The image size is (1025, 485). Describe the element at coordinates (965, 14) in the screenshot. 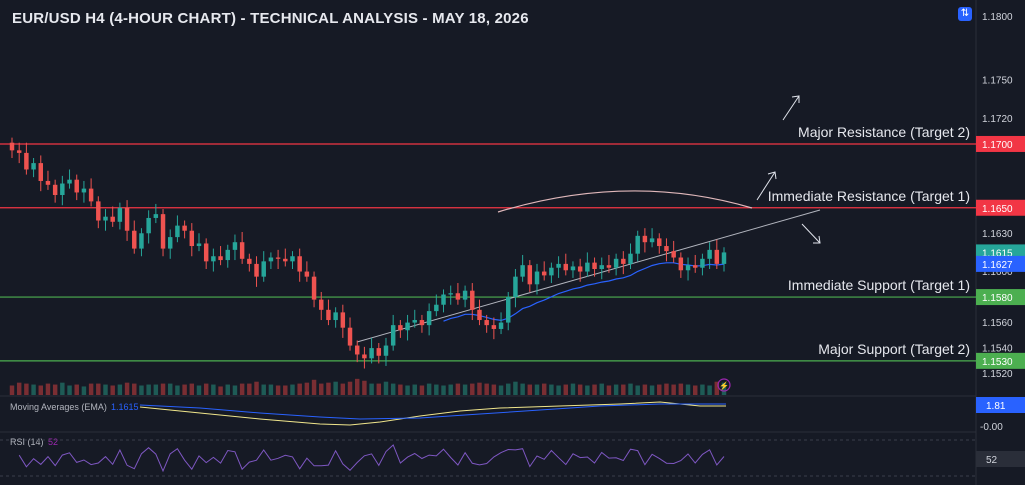

I see `settings-icon: ⇅` at that location.